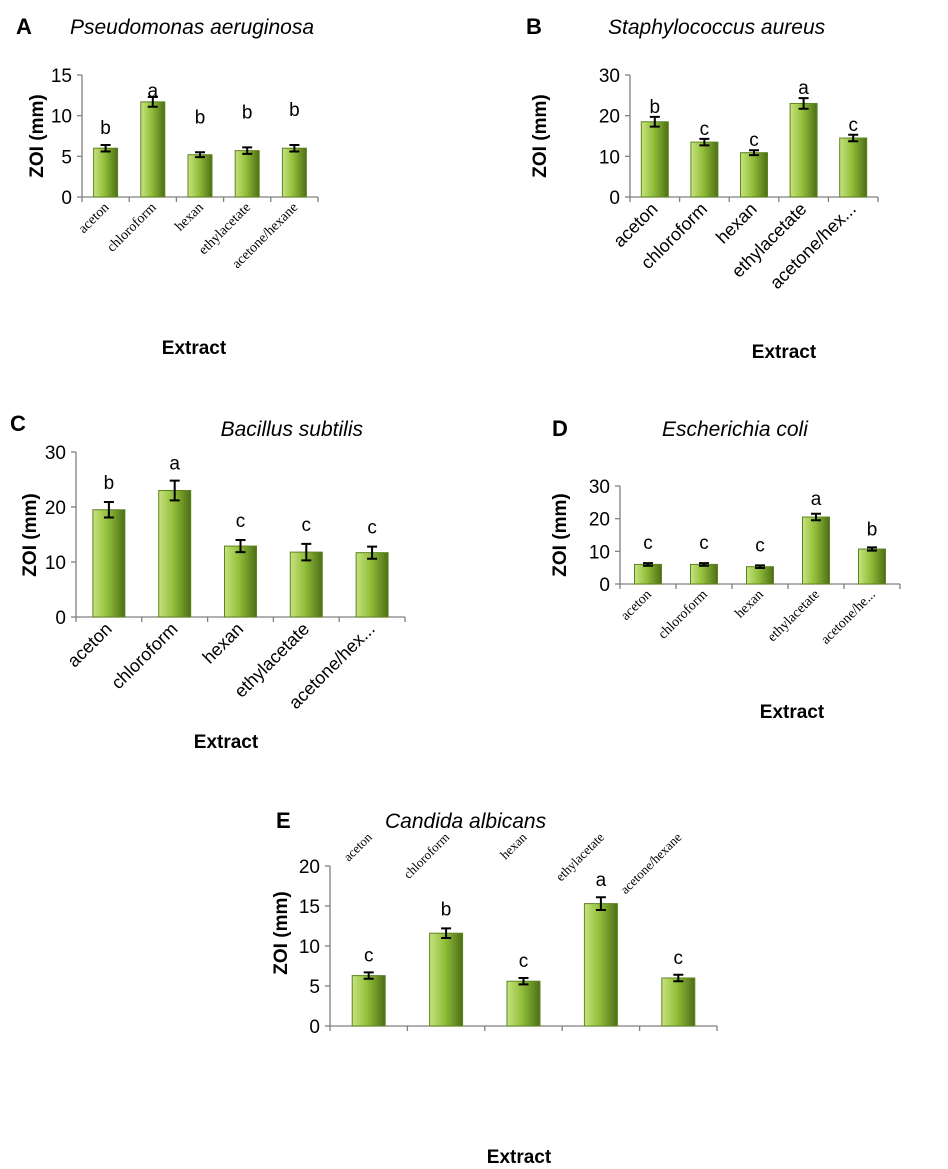  I want to click on panel-letter: D, so click(560, 428).